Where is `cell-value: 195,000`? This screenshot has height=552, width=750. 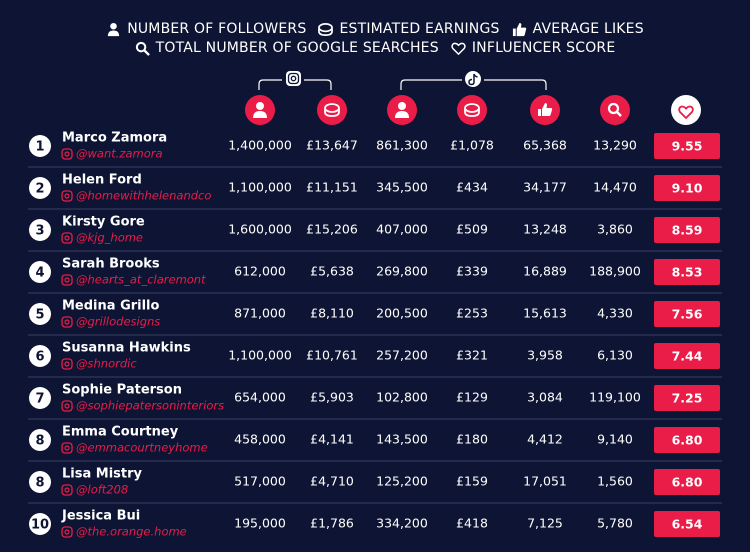 cell-value: 195,000 is located at coordinates (260, 523).